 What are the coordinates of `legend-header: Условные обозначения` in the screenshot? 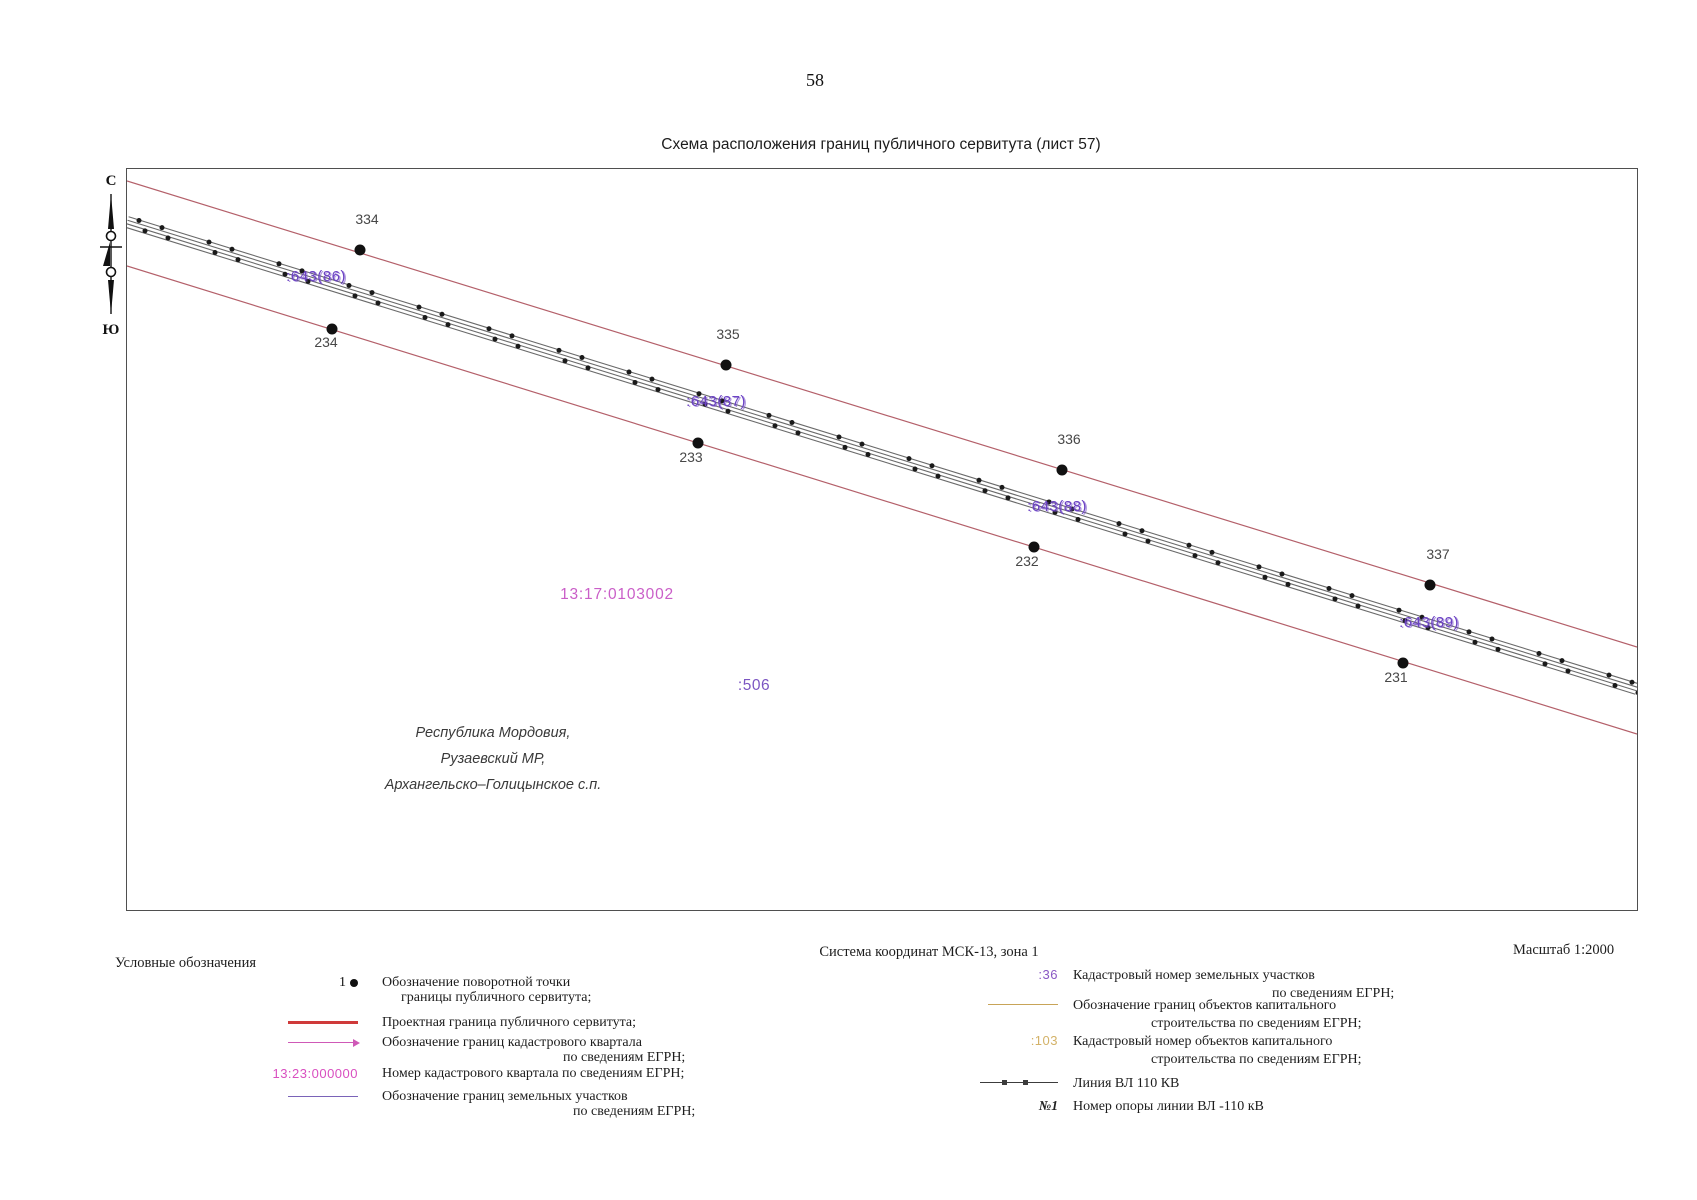 It's located at (185, 963).